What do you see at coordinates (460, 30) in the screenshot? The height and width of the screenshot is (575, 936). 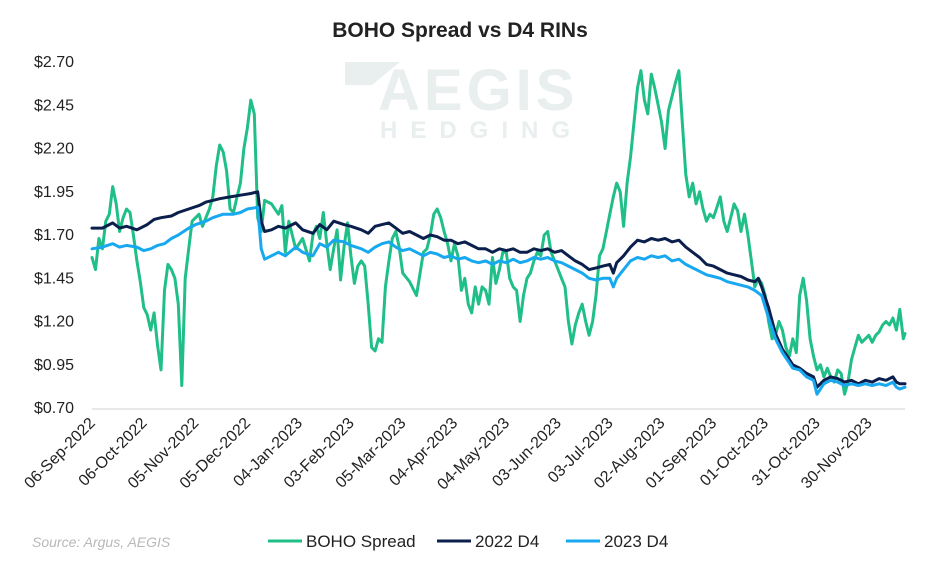 I see `chart-title: BOHO Spread vs D4 RINs` at bounding box center [460, 30].